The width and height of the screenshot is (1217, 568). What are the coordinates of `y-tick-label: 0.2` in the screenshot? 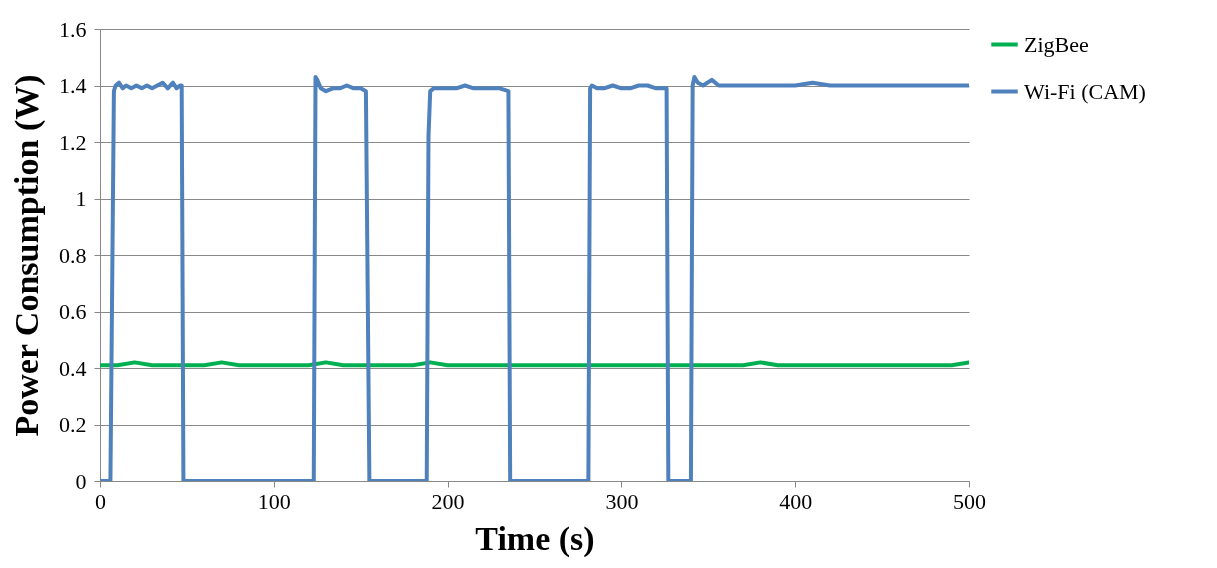 It's located at (73, 424).